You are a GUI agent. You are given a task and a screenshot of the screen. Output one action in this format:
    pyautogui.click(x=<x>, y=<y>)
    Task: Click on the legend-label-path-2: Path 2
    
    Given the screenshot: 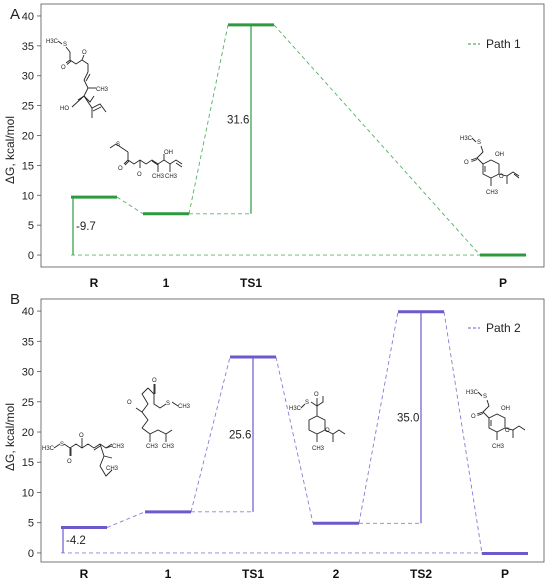 What is the action you would take?
    pyautogui.click(x=503, y=328)
    